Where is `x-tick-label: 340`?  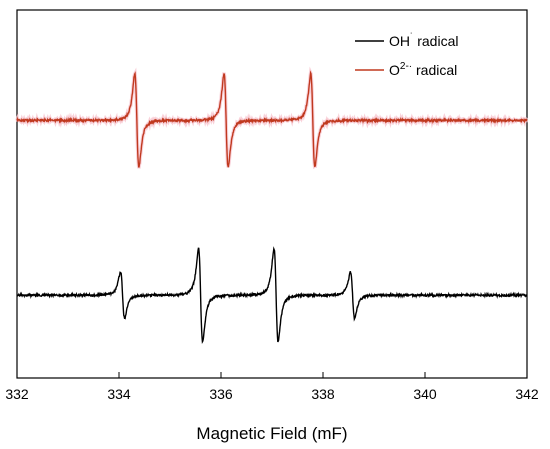 x-tick-label: 340 is located at coordinates (425, 394).